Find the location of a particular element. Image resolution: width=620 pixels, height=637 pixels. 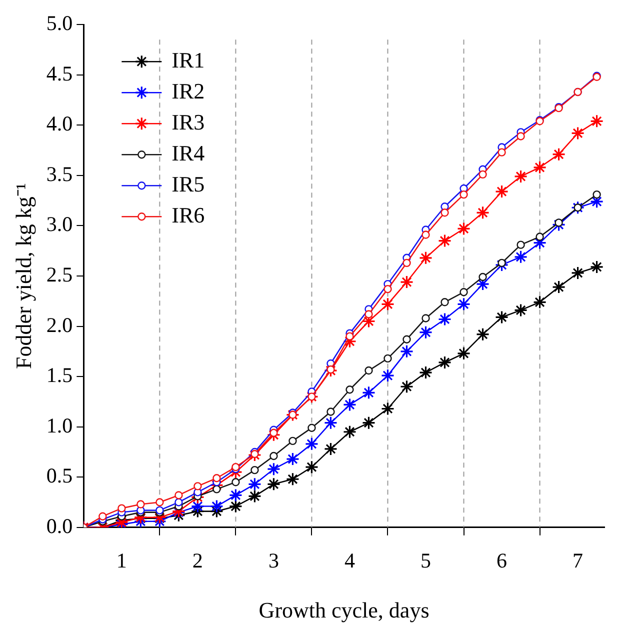

x-tick-label: 1 is located at coordinates (121, 560).